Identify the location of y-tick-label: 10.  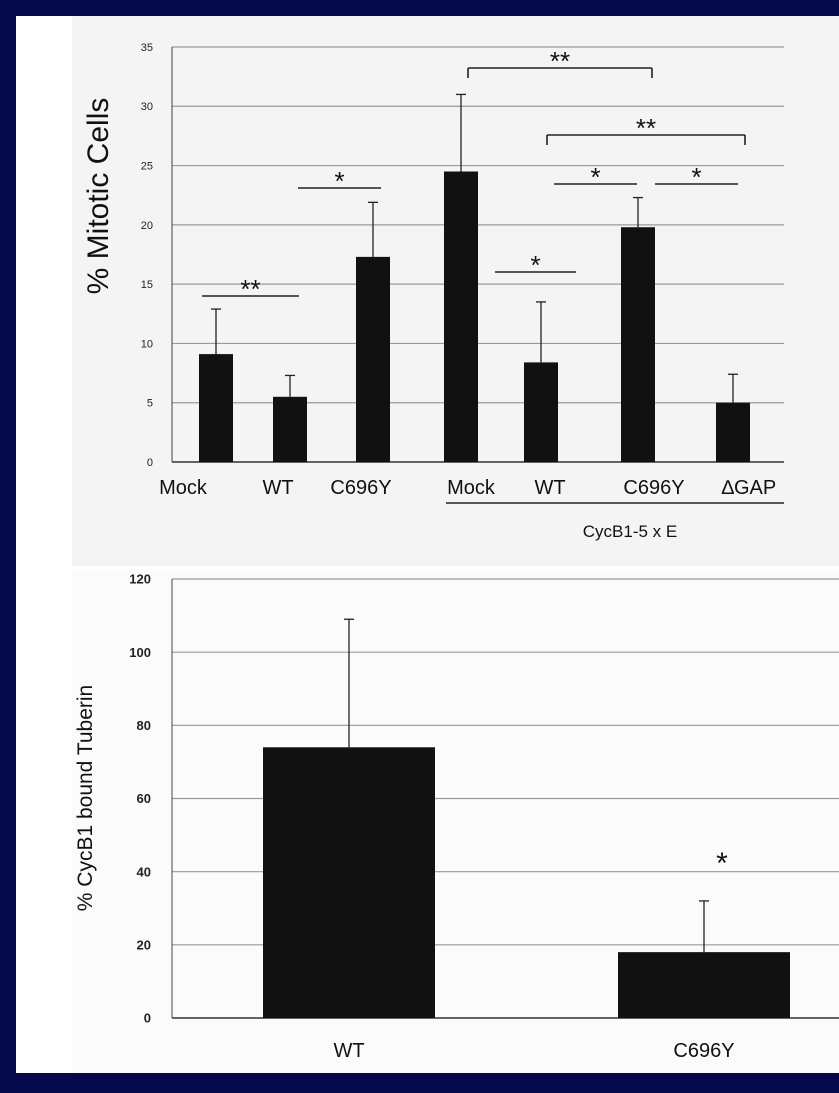
(147, 344).